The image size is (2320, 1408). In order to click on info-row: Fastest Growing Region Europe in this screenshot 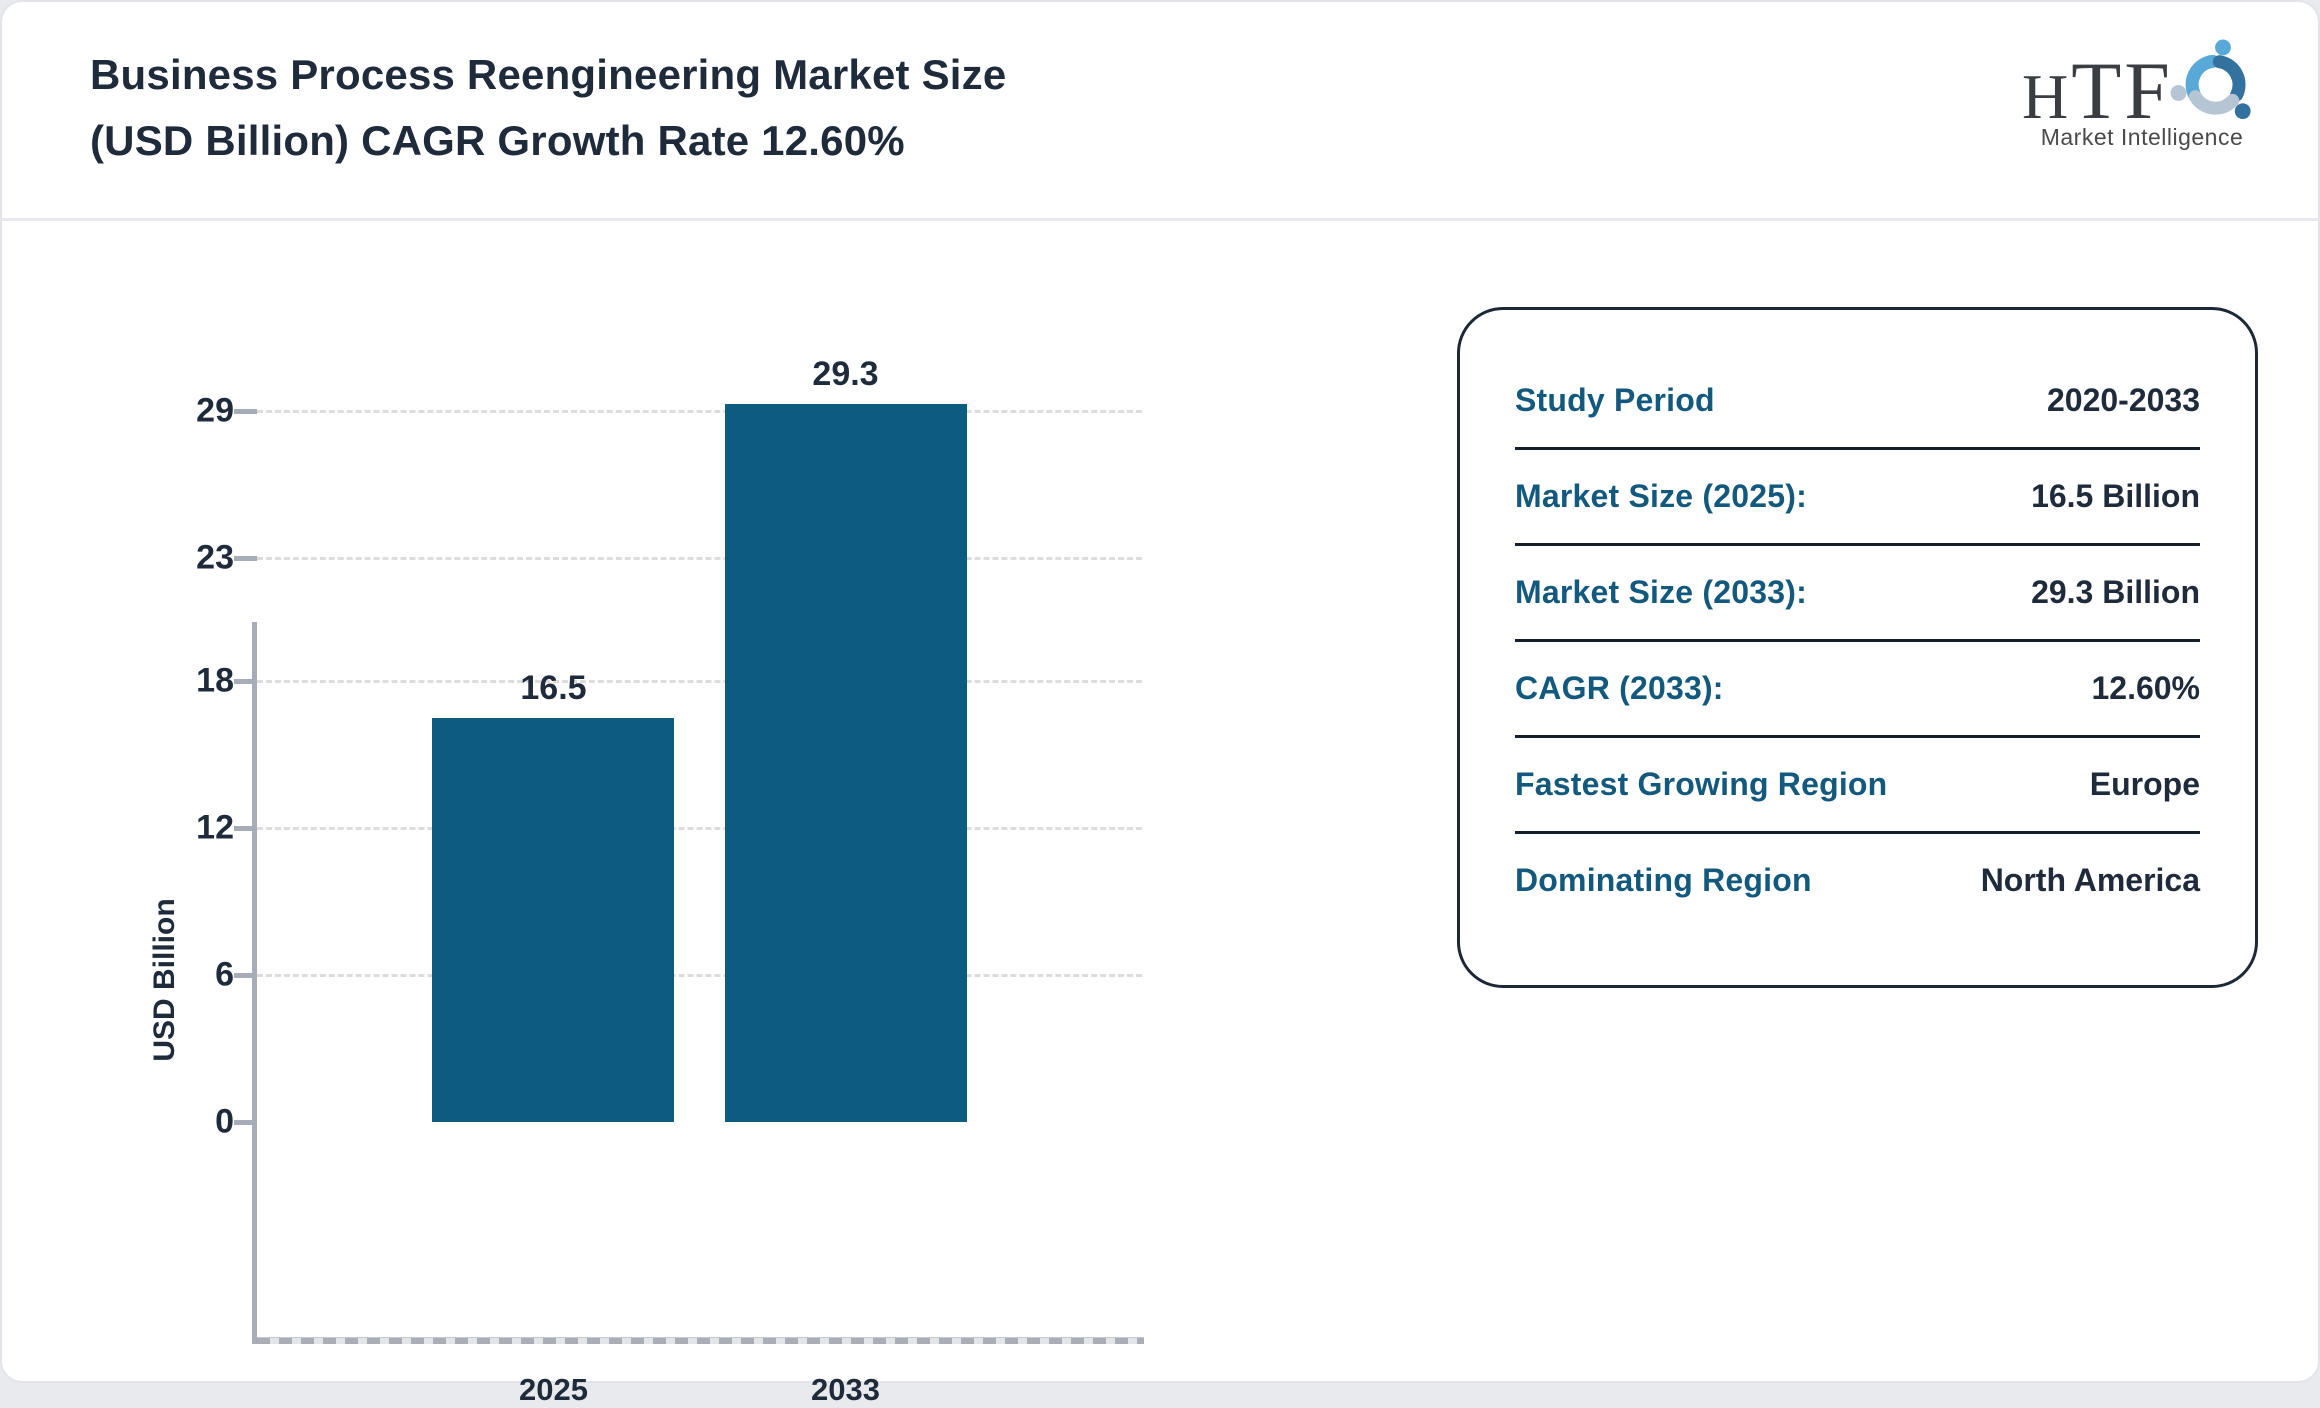, I will do `click(1857, 784)`.